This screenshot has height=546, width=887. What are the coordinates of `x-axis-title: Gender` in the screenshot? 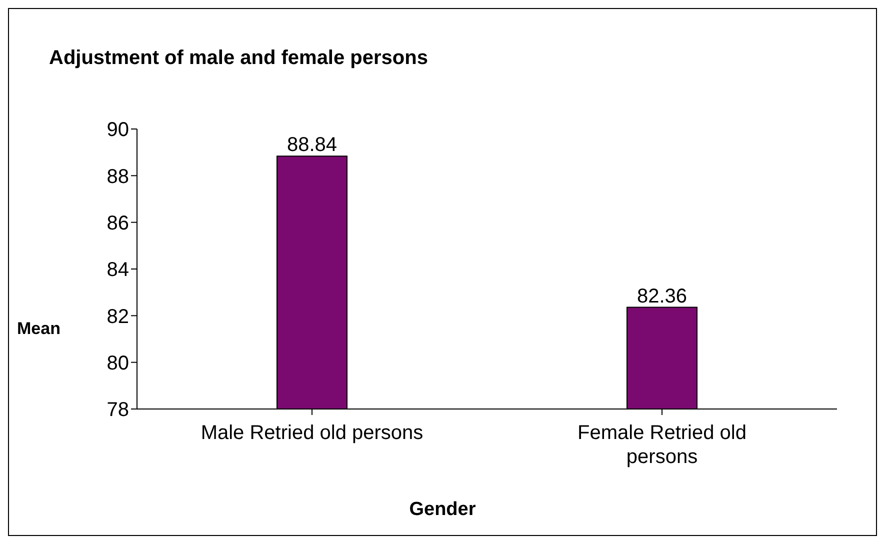 It's located at (442, 510).